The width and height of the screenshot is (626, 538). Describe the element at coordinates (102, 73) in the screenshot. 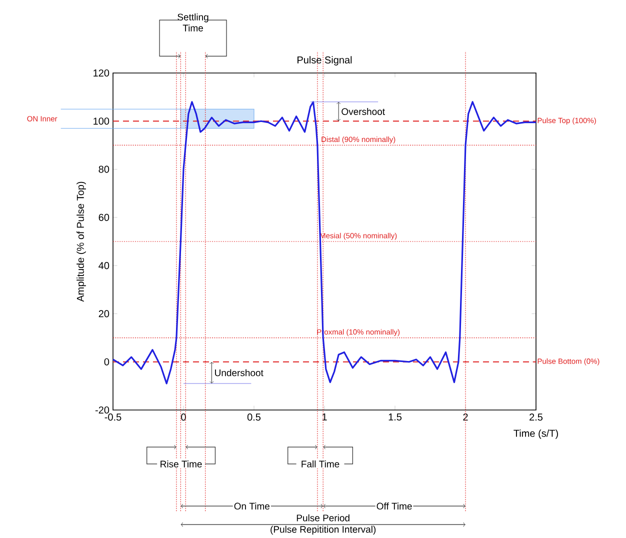

I see `y-tick-label: 120` at that location.